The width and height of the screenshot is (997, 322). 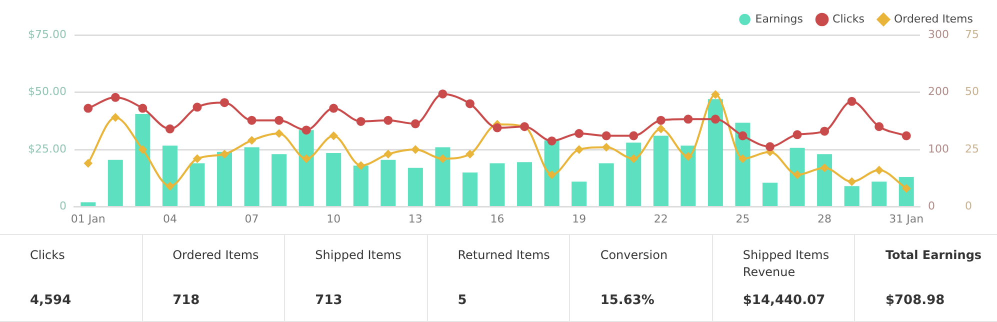 I want to click on text: 15.63%, so click(x=627, y=300).